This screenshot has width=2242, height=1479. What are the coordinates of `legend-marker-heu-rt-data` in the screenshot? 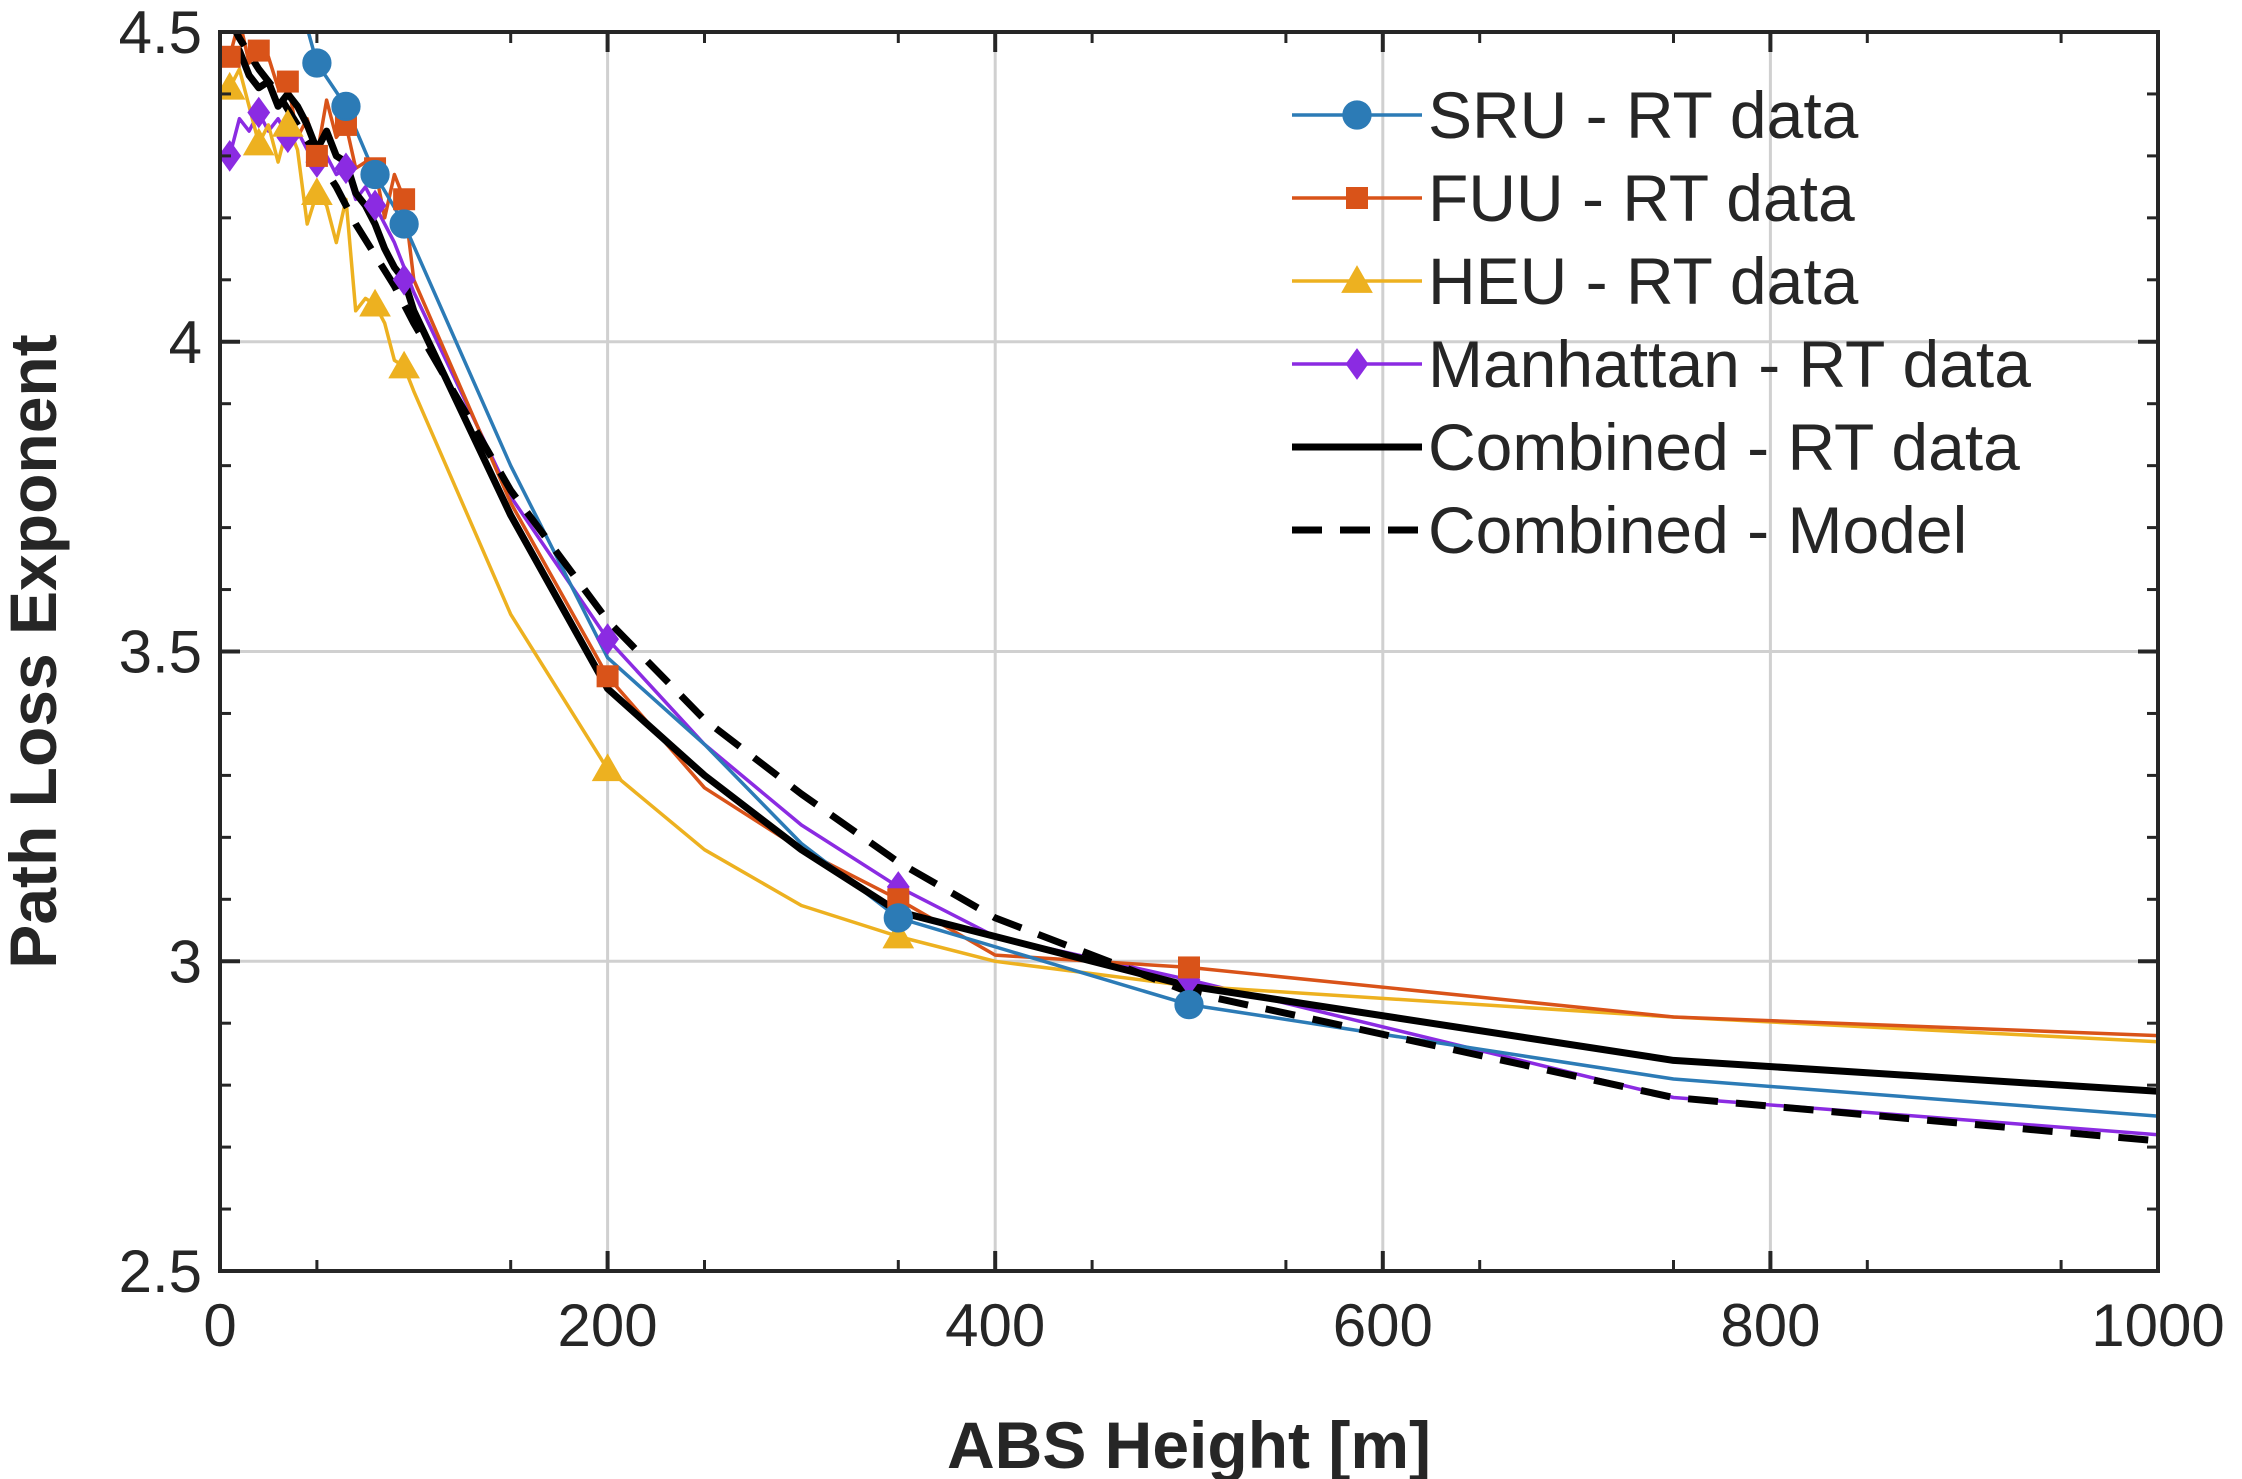 It's located at (1357, 279).